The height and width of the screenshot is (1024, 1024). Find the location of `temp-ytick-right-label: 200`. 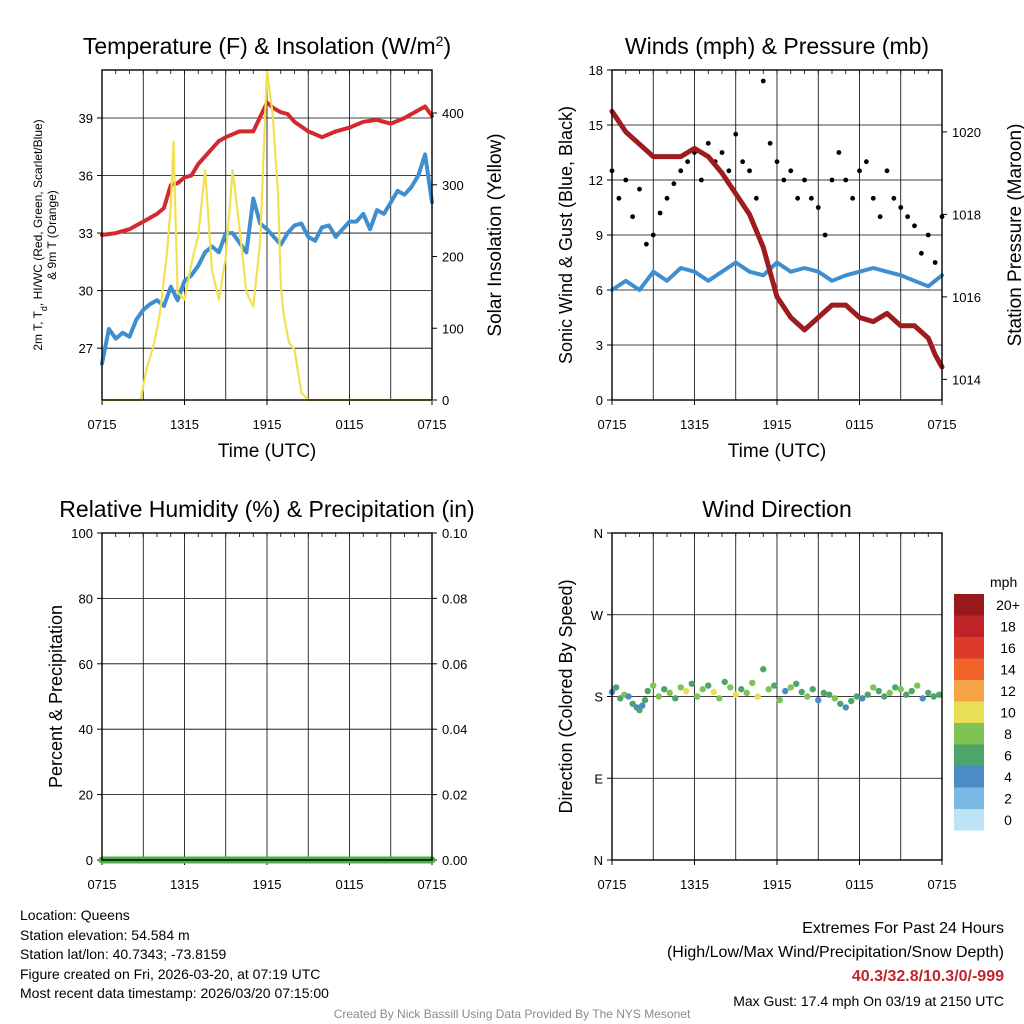

temp-ytick-right-label: 200 is located at coordinates (453, 257).